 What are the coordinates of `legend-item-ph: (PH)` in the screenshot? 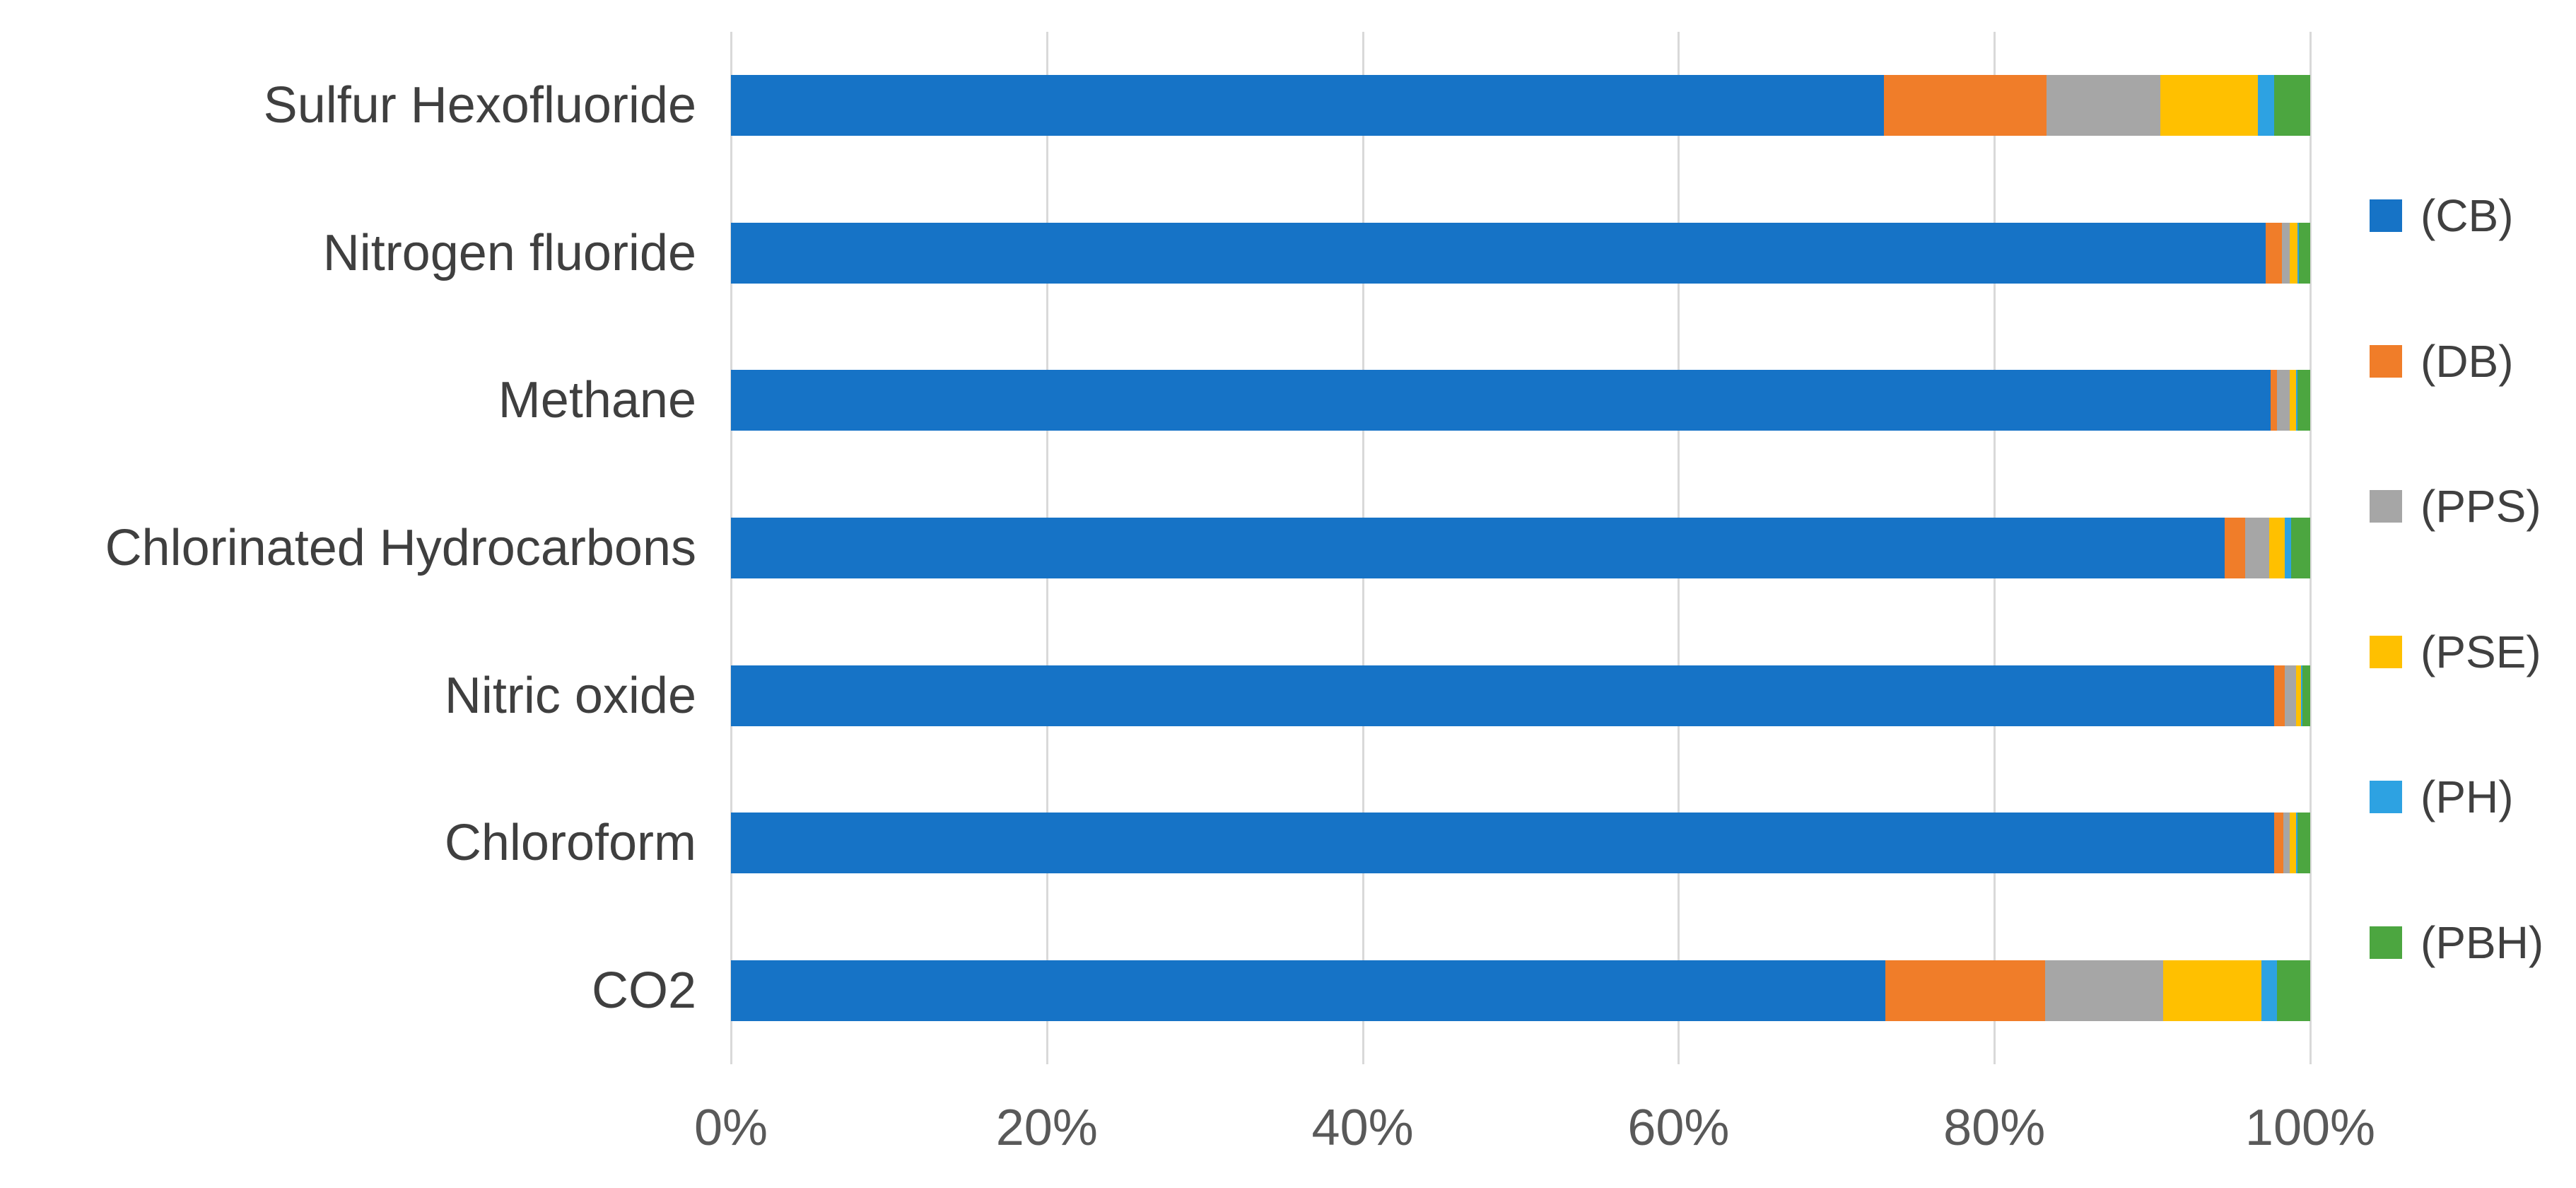 It's located at (2442, 797).